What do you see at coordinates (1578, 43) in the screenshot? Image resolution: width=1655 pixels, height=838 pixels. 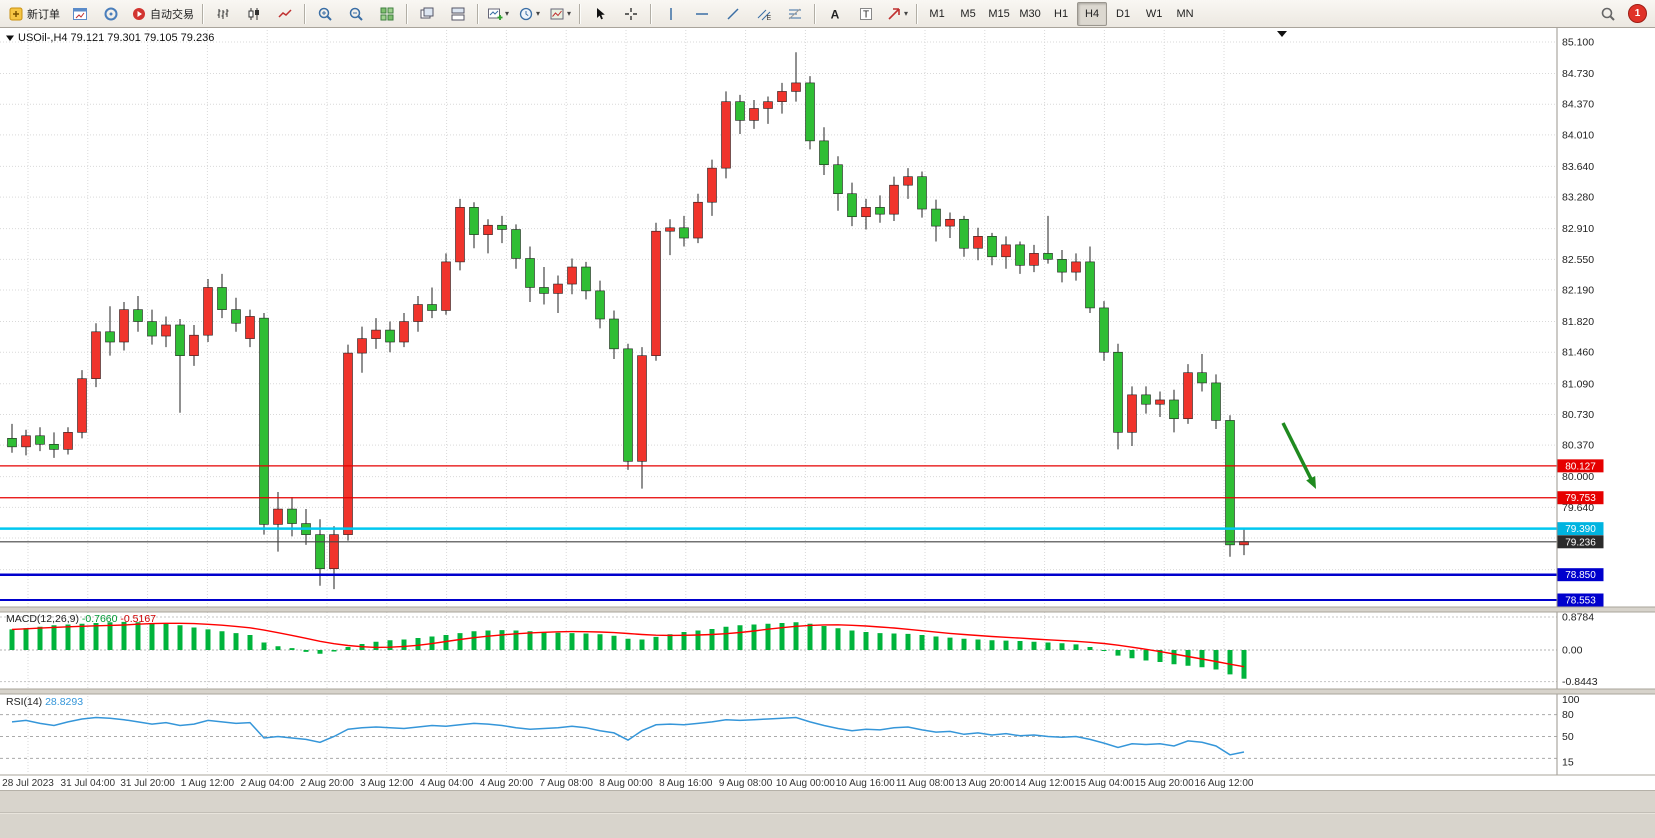 I see `price-axis-label: 85.100` at bounding box center [1578, 43].